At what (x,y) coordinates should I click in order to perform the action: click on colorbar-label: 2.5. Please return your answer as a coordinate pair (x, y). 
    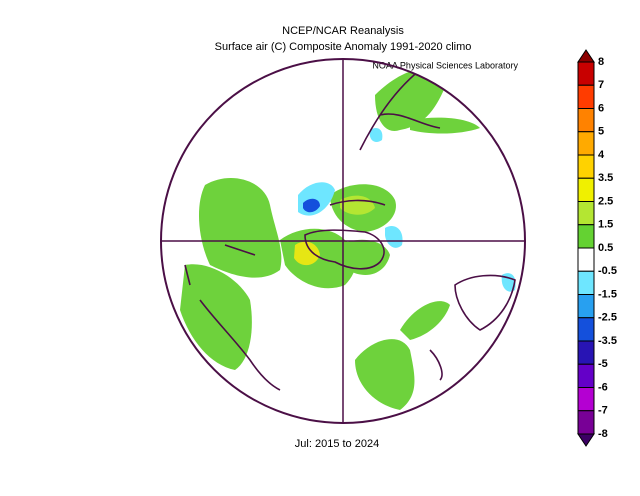
    Looking at the image, I should click on (605, 201).